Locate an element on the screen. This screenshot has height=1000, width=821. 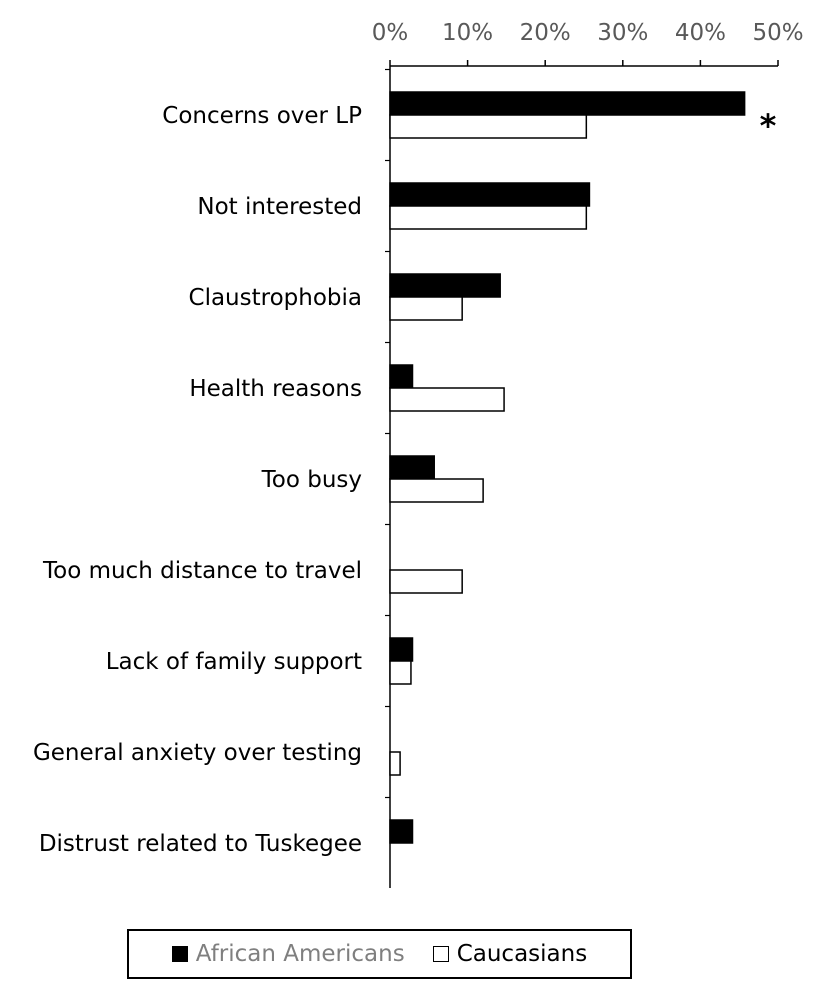
legend-label-african-americans: African Americans is located at coordinates (300, 954).